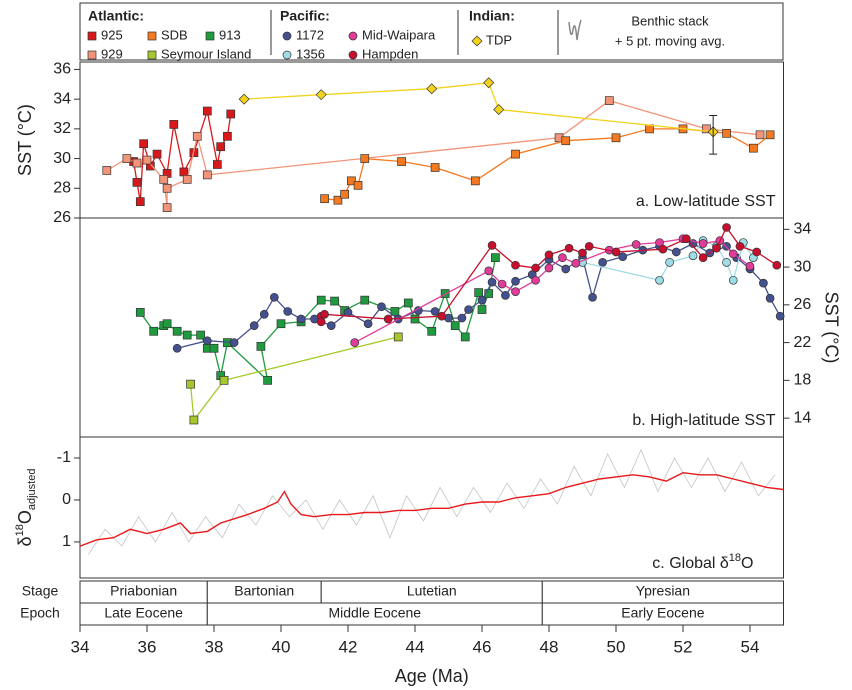  I want to click on y-tick-label: 18, so click(803, 380).